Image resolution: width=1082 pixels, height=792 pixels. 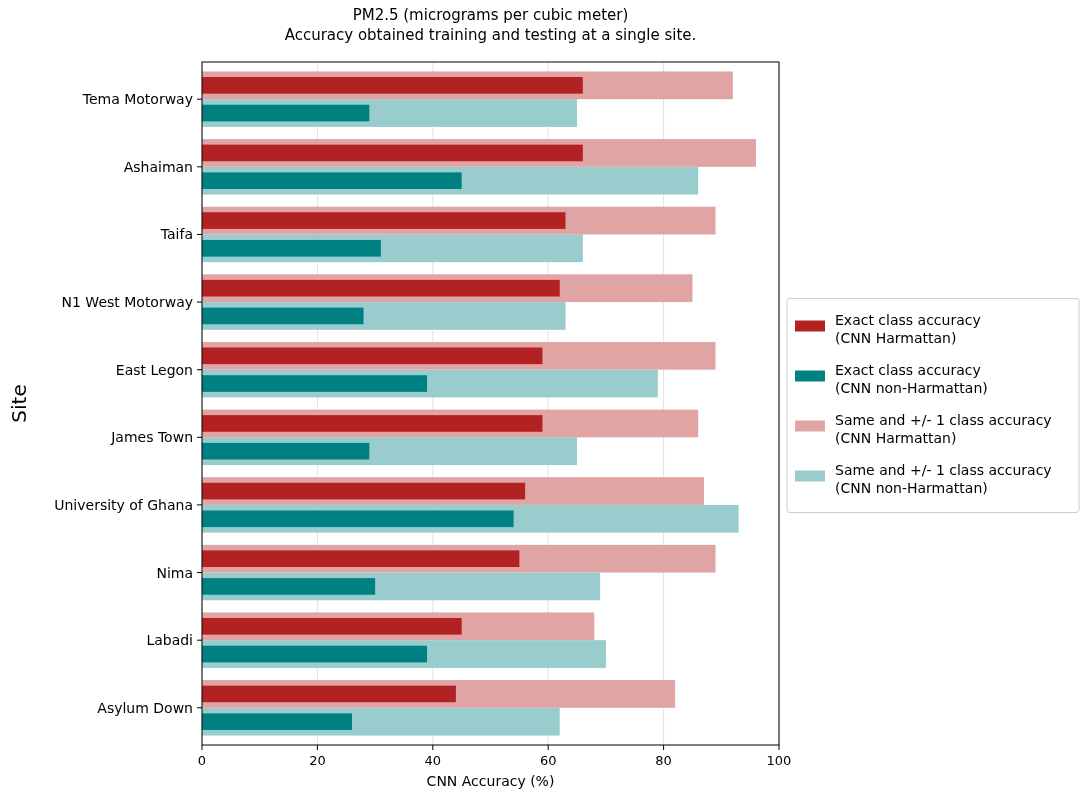 What do you see at coordinates (663, 760) in the screenshot?
I see `x-tick-label: 80` at bounding box center [663, 760].